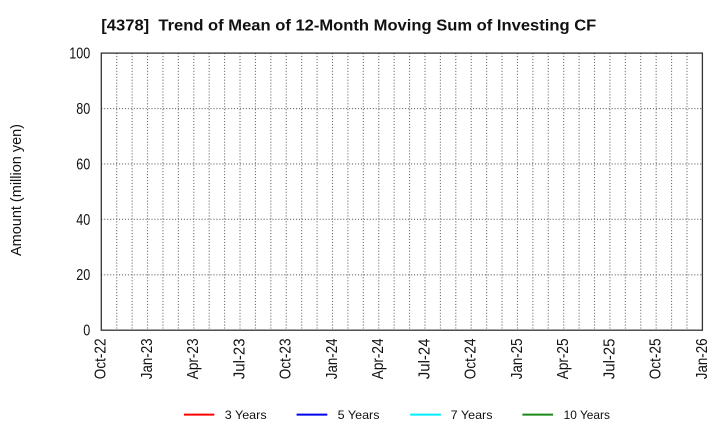  Describe the element at coordinates (471, 358) in the screenshot. I see `svg-text: Oct-24` at that location.